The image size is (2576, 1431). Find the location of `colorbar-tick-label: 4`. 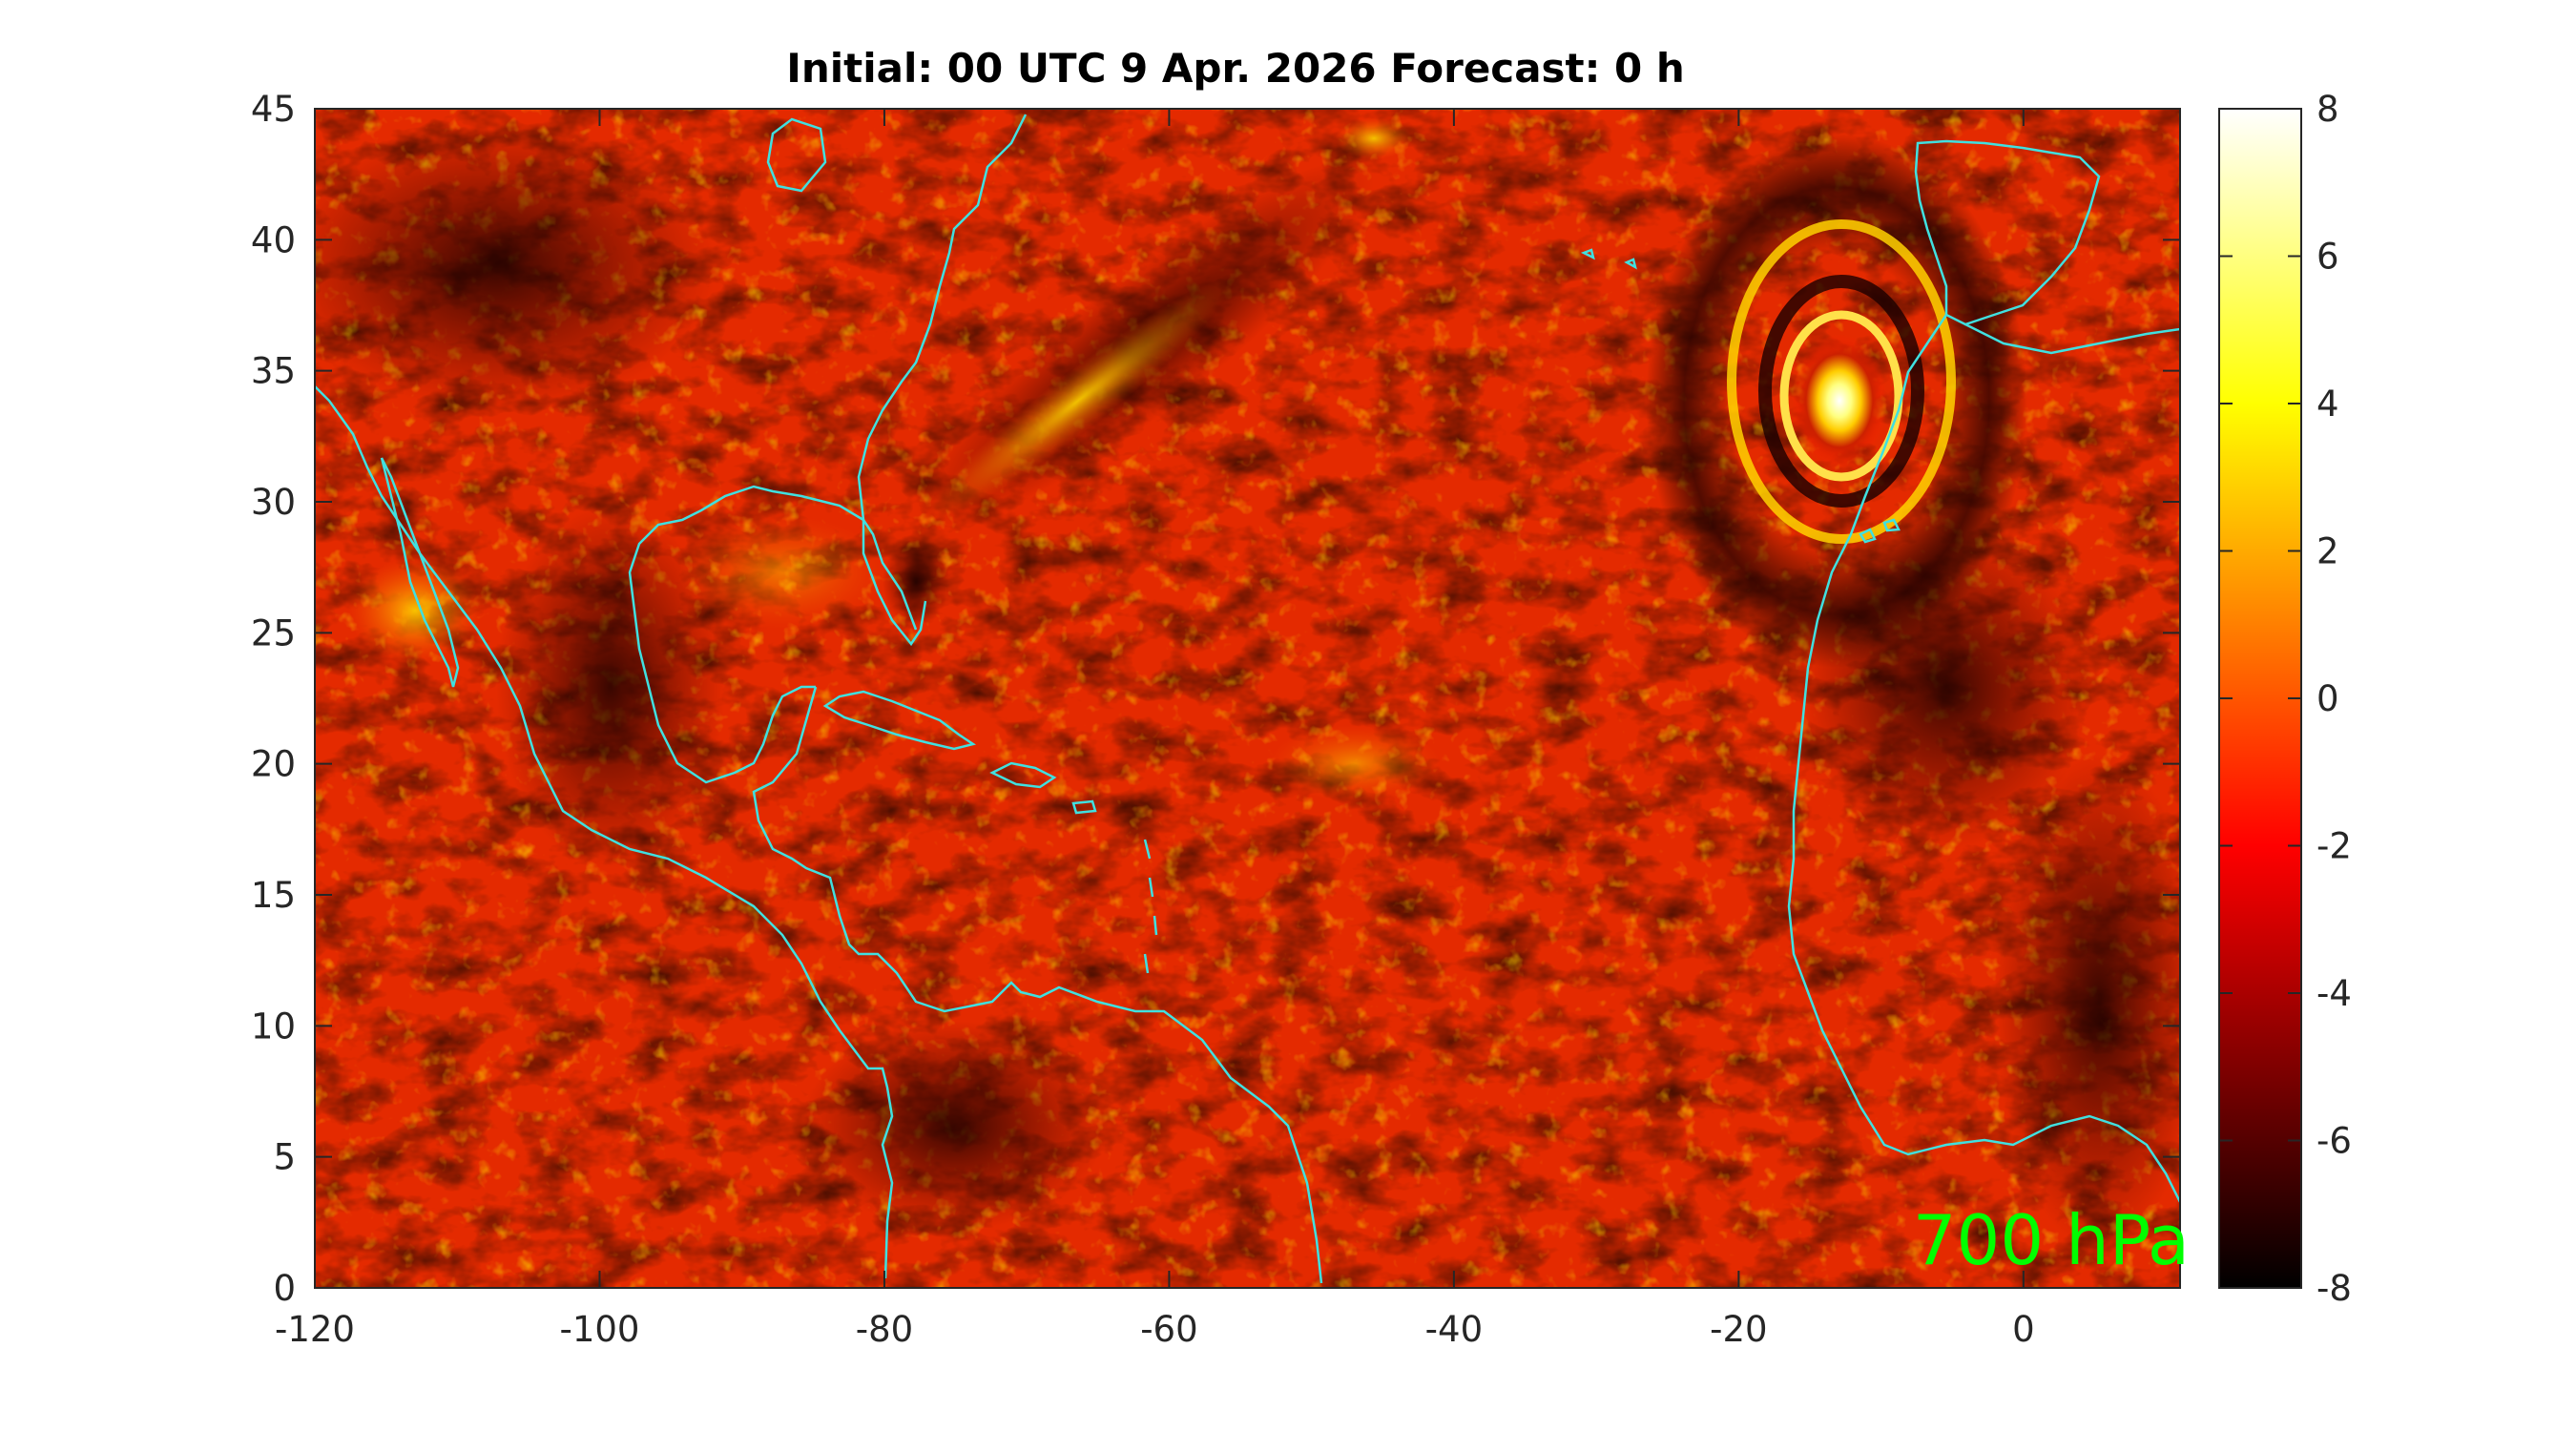

colorbar-tick-label: 4 is located at coordinates (2327, 404).